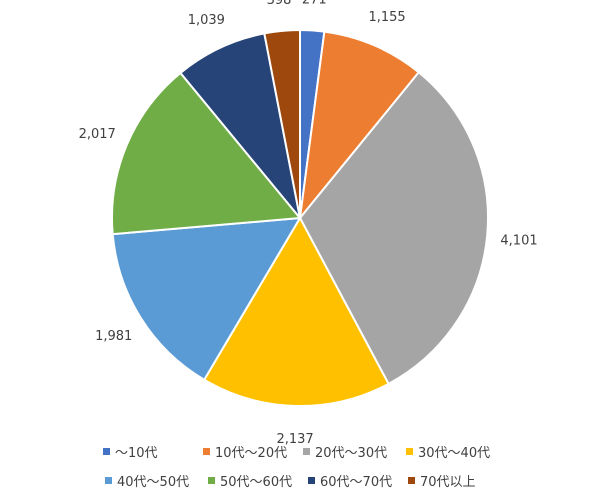 This screenshot has width=600, height=500. What do you see at coordinates (356, 482) in the screenshot?
I see `legend-label-slice-7: 60代～70代` at bounding box center [356, 482].